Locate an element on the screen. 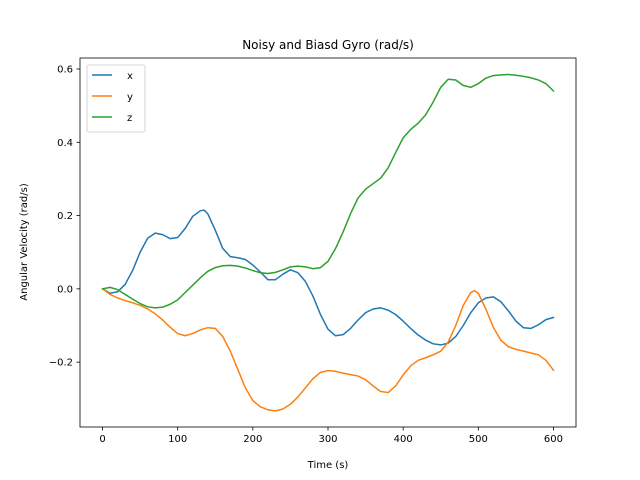 The height and width of the screenshot is (480, 640). y-tick-label: 0.4 is located at coordinates (65, 143).